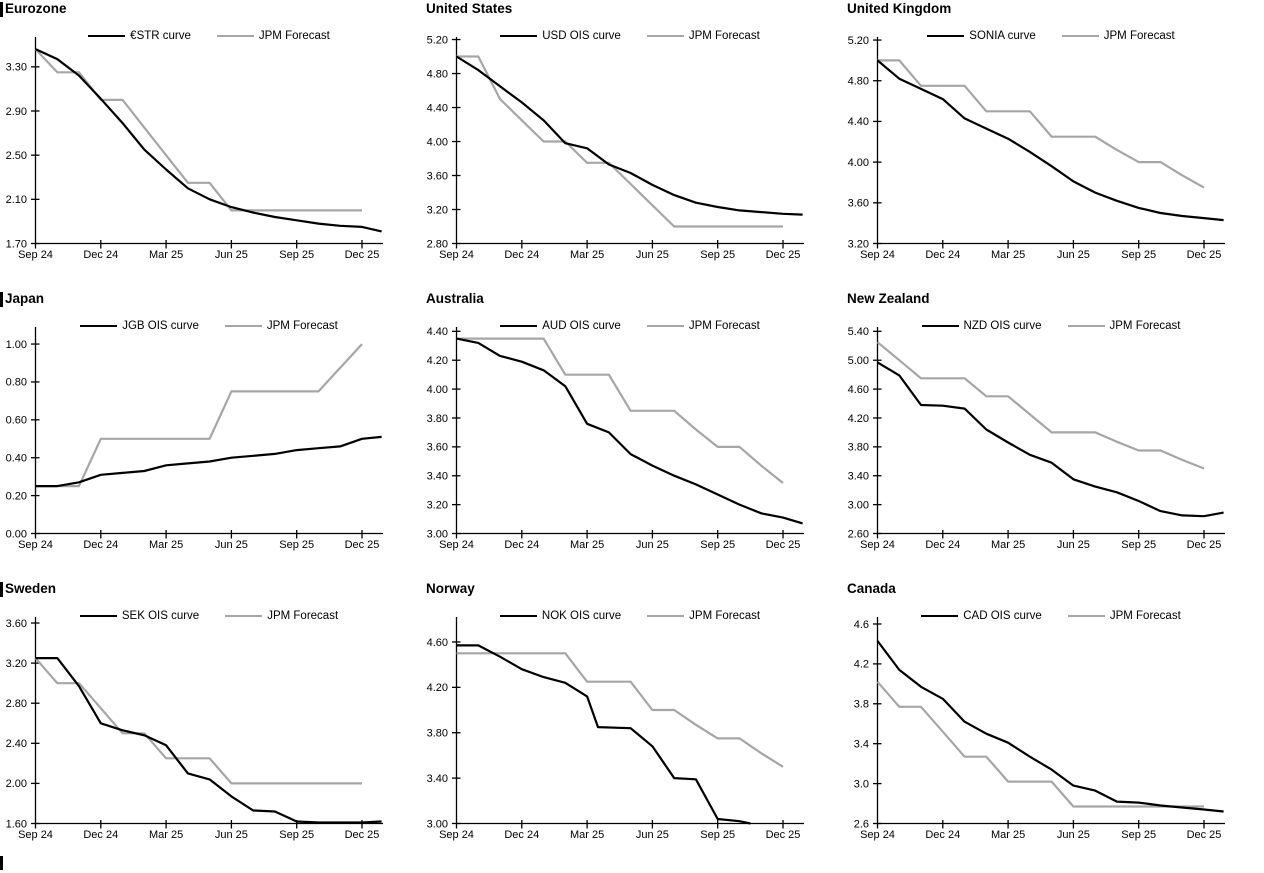  I want to click on y-tick-label: 4.80, so click(437, 74).